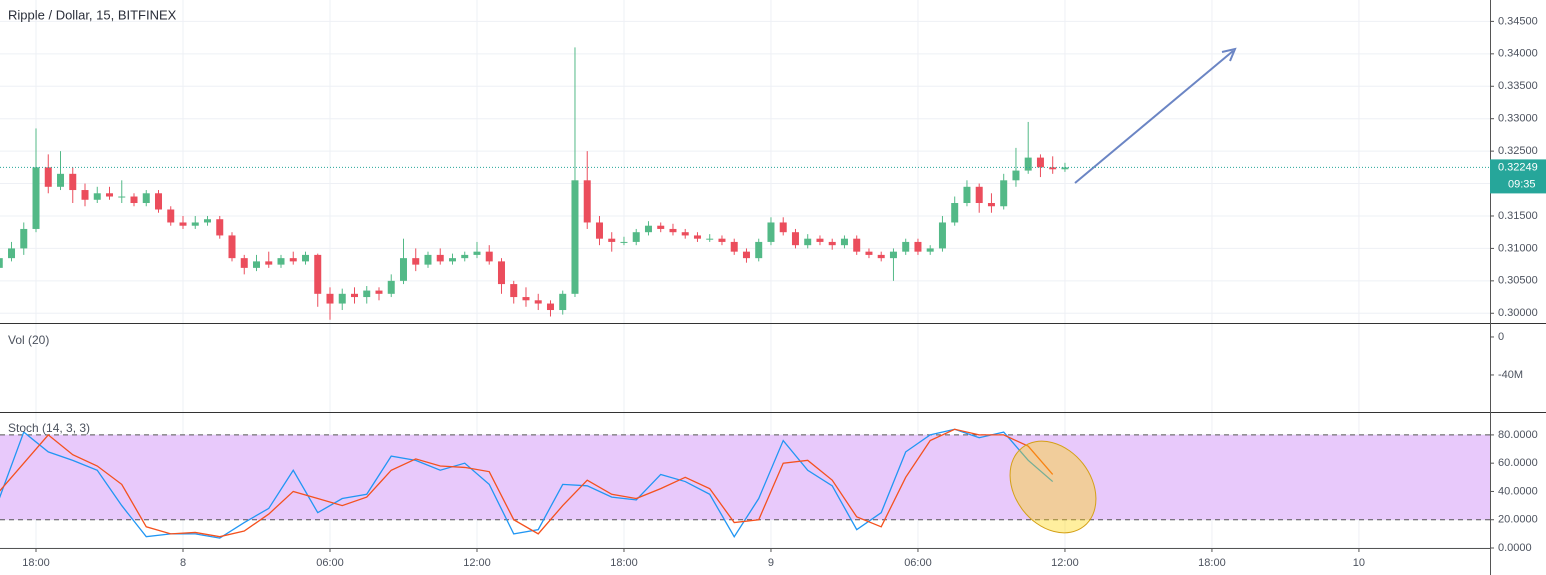 The image size is (1546, 575). I want to click on stoch-band, so click(745, 477).